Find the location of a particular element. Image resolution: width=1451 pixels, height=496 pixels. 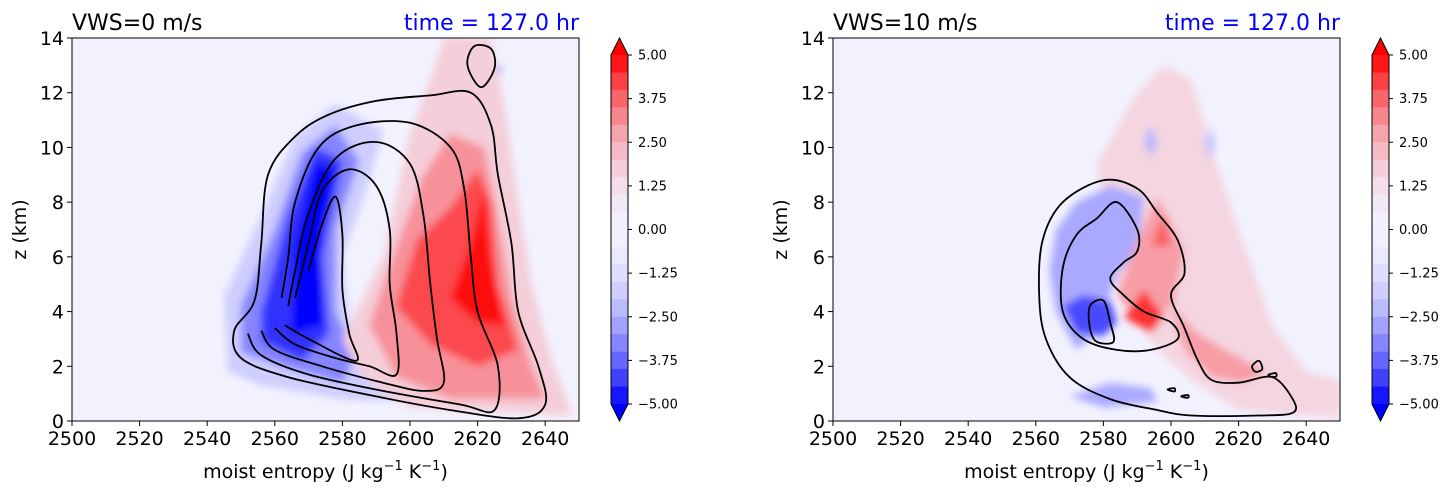

y-tick-label: 2 is located at coordinates (819, 367).